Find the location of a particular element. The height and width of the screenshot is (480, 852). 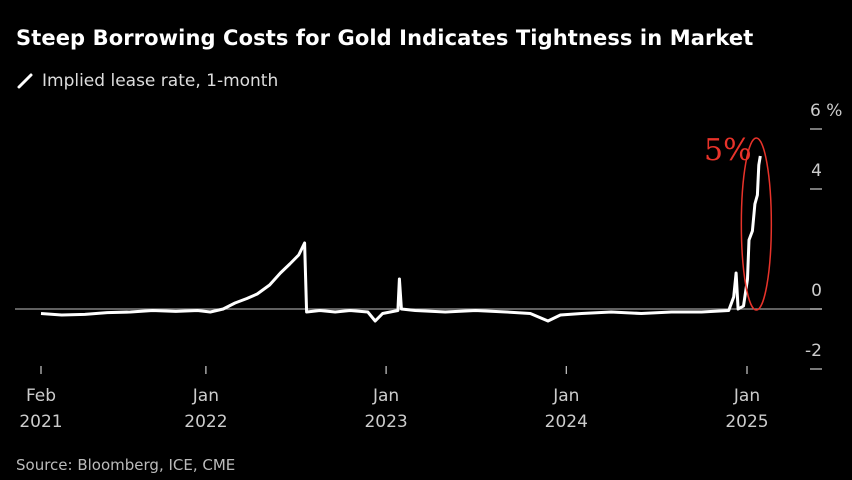

x-tick-year: 2025 is located at coordinates (746, 422).